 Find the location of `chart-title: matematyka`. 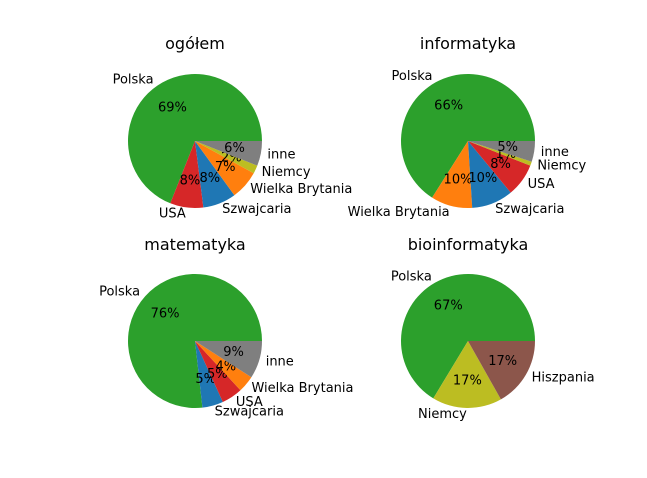

chart-title: matematyka is located at coordinates (194, 244).